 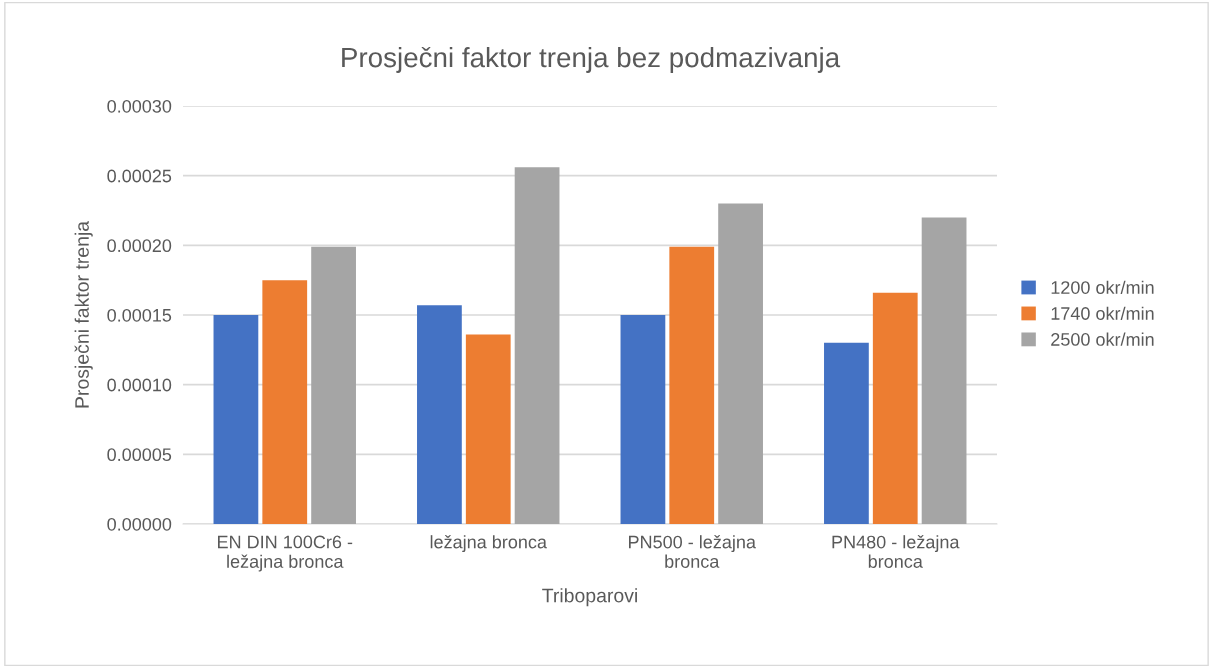 I want to click on legend-label: 1200 okr/min, so click(x=1102, y=287).